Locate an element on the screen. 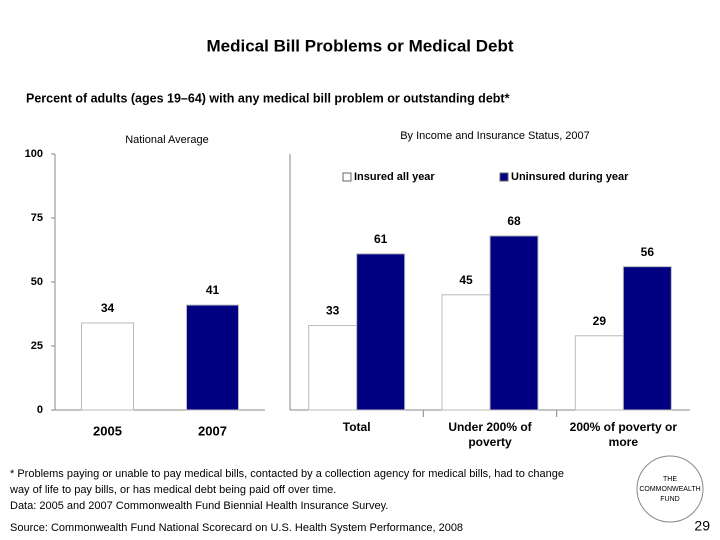  x-tick-label: 200% of poverty or more is located at coordinates (623, 434).